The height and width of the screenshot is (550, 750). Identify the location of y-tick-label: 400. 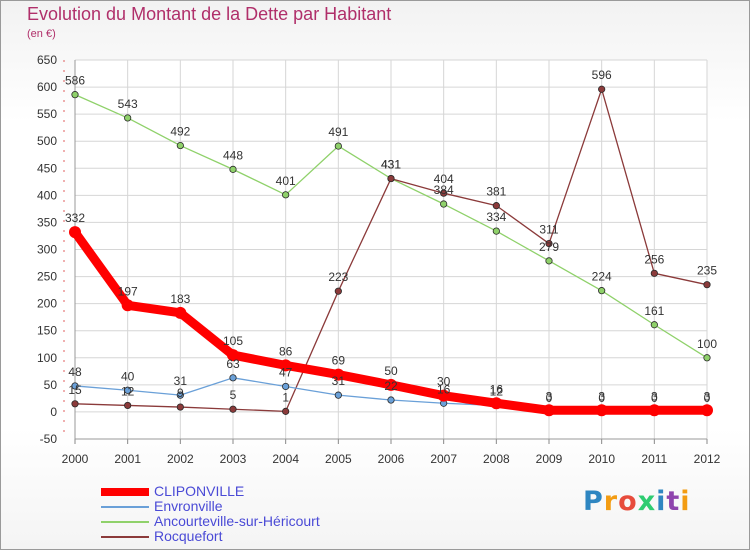
(47, 195).